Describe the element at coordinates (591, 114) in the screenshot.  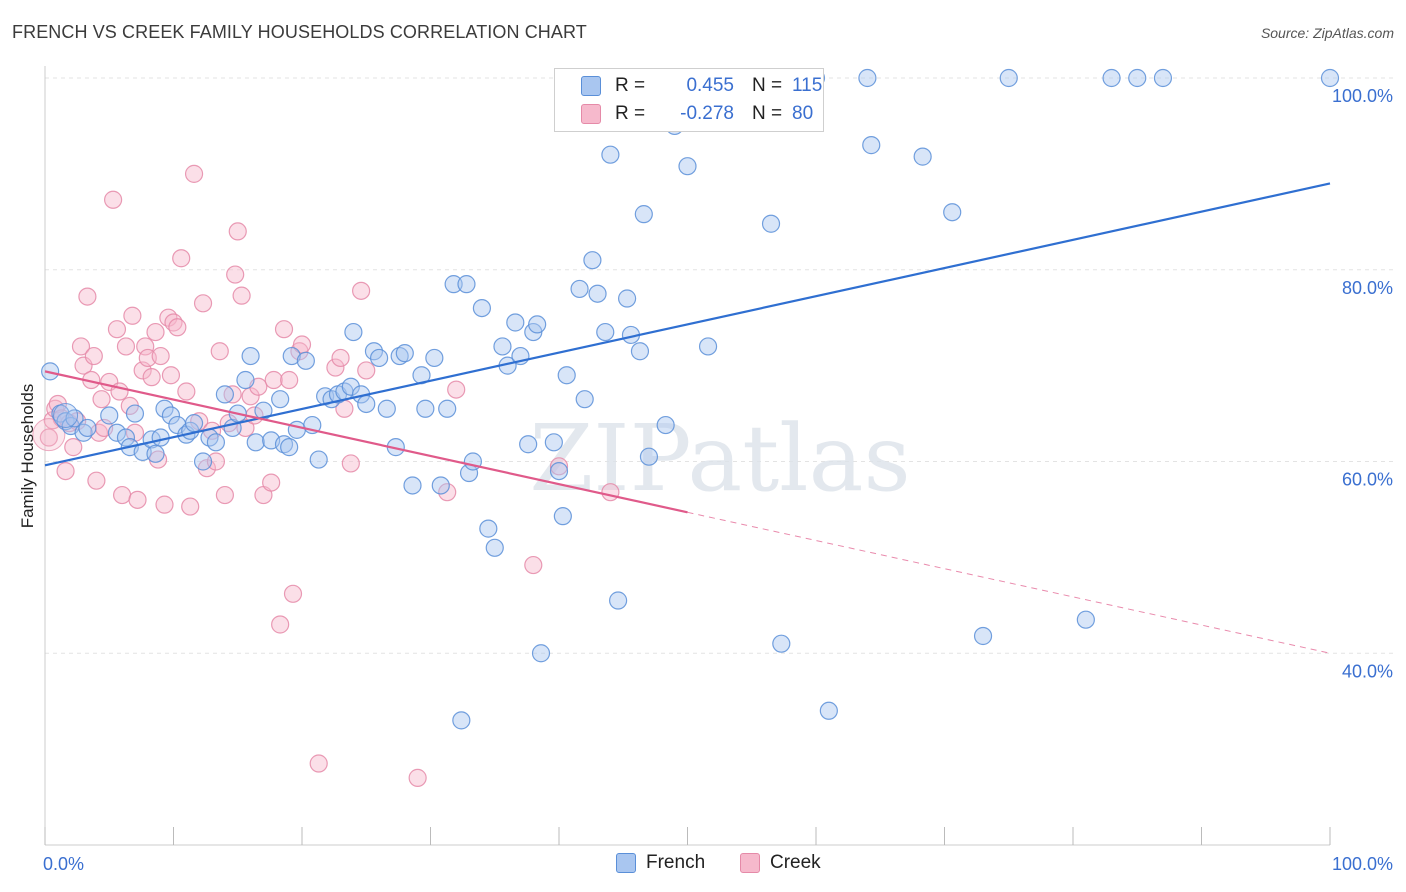
I see `creek-swatch` at that location.